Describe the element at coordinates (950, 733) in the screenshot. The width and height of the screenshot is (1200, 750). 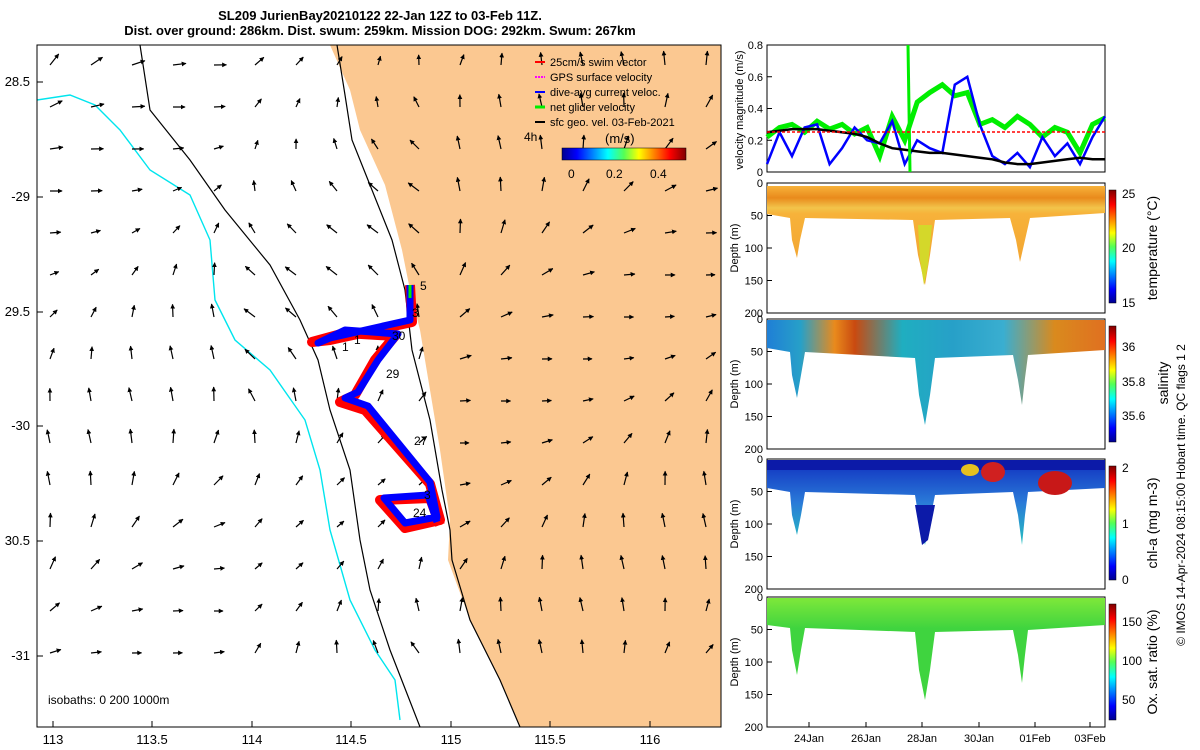
I see `date-axis: 24Jan 26Jan 28Jan 30Jan 01Feb 03Feb` at that location.